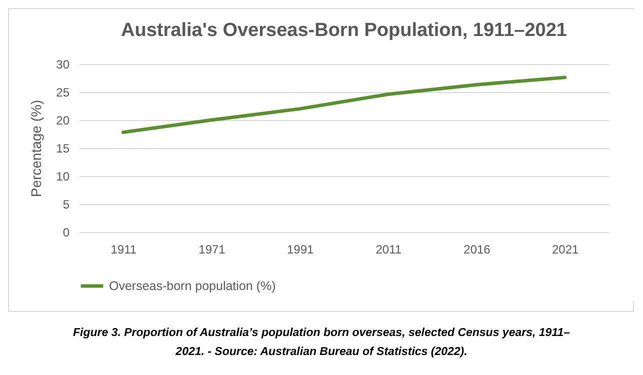  I want to click on y-tick-label: 30, so click(63, 65).